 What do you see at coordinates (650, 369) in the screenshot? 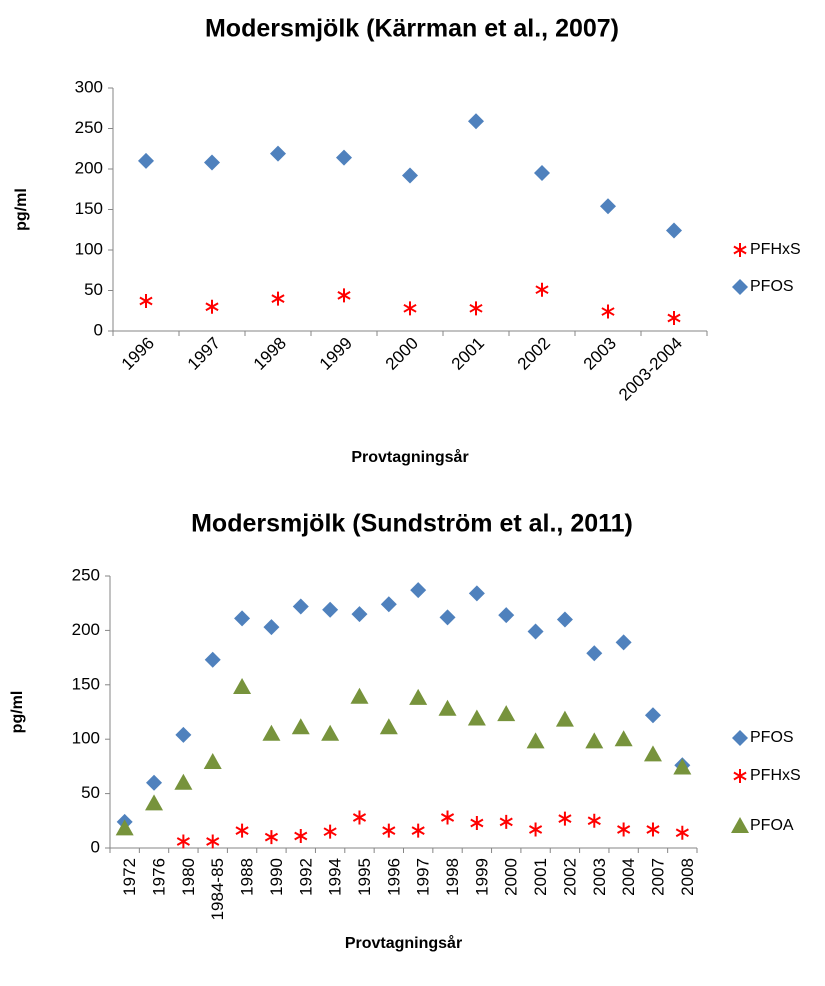
I see `x-tick-label: 2003-2004` at bounding box center [650, 369].